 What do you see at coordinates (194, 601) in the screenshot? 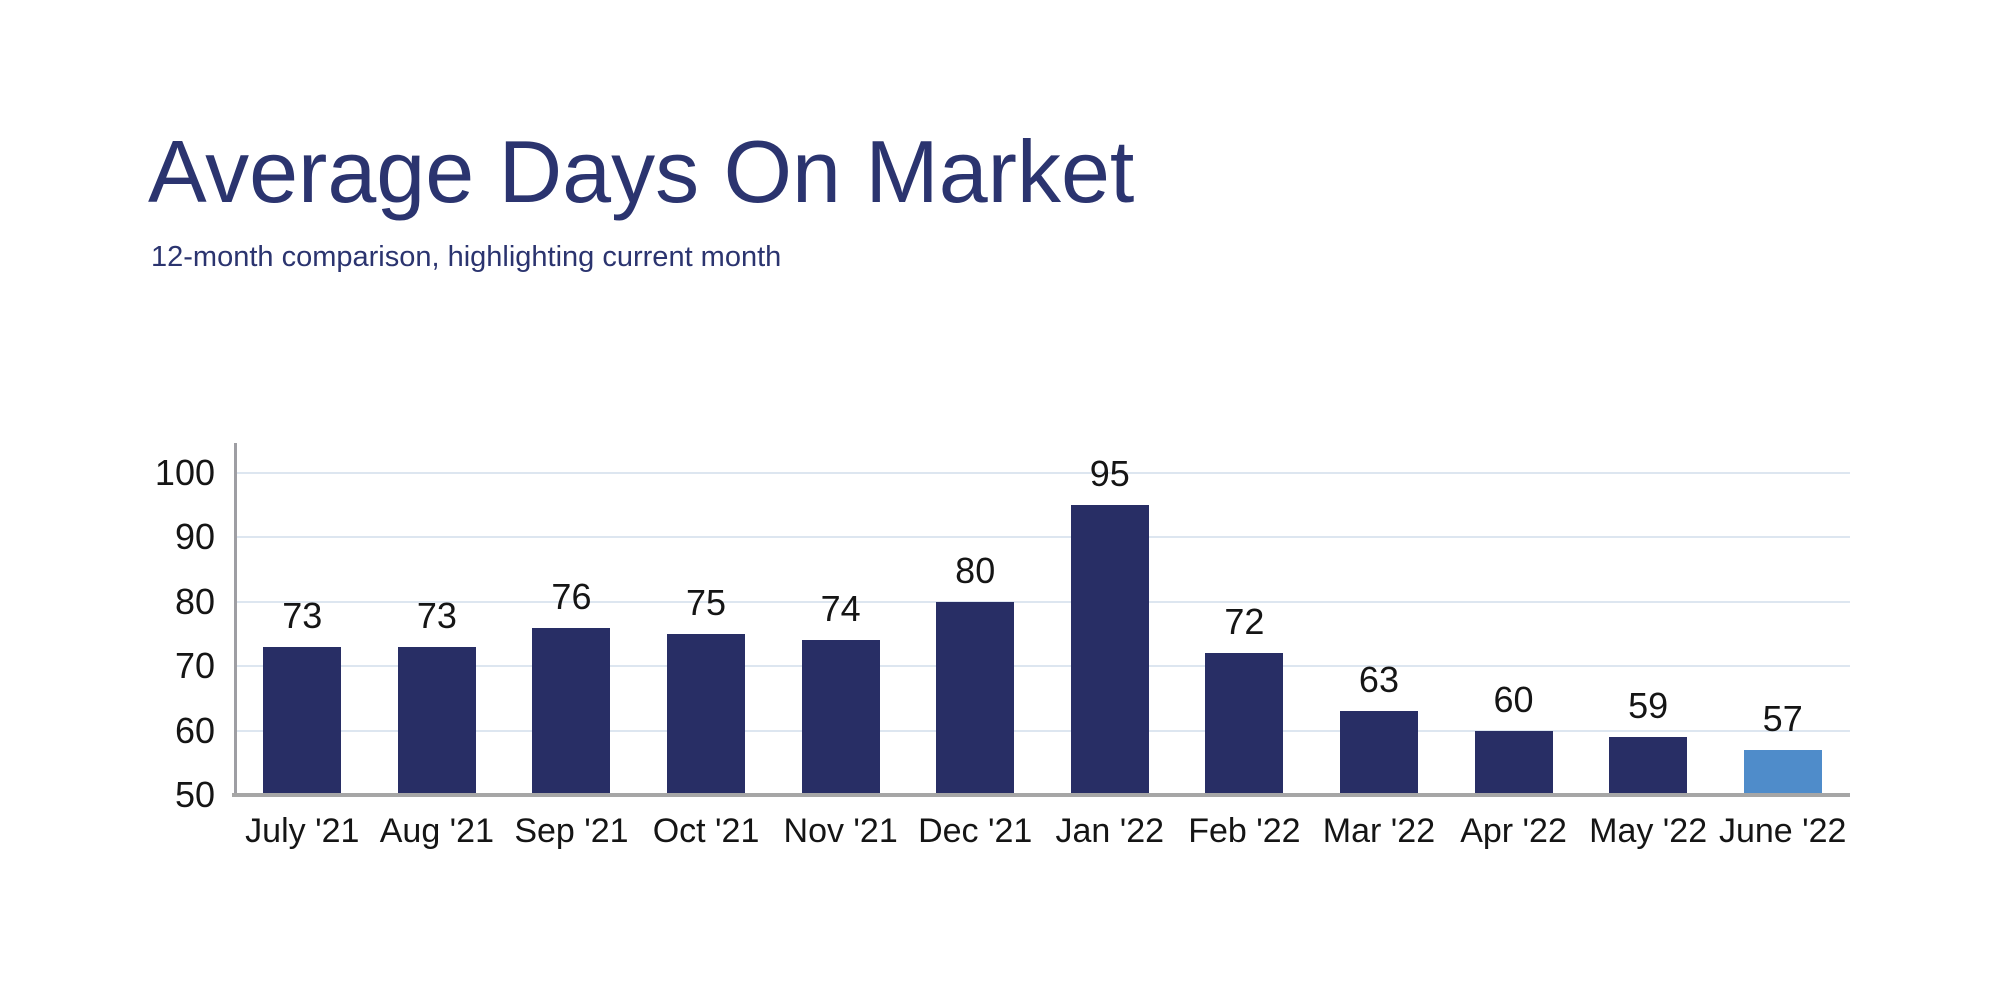
I see `y-tick-label-80: 80` at bounding box center [194, 601].